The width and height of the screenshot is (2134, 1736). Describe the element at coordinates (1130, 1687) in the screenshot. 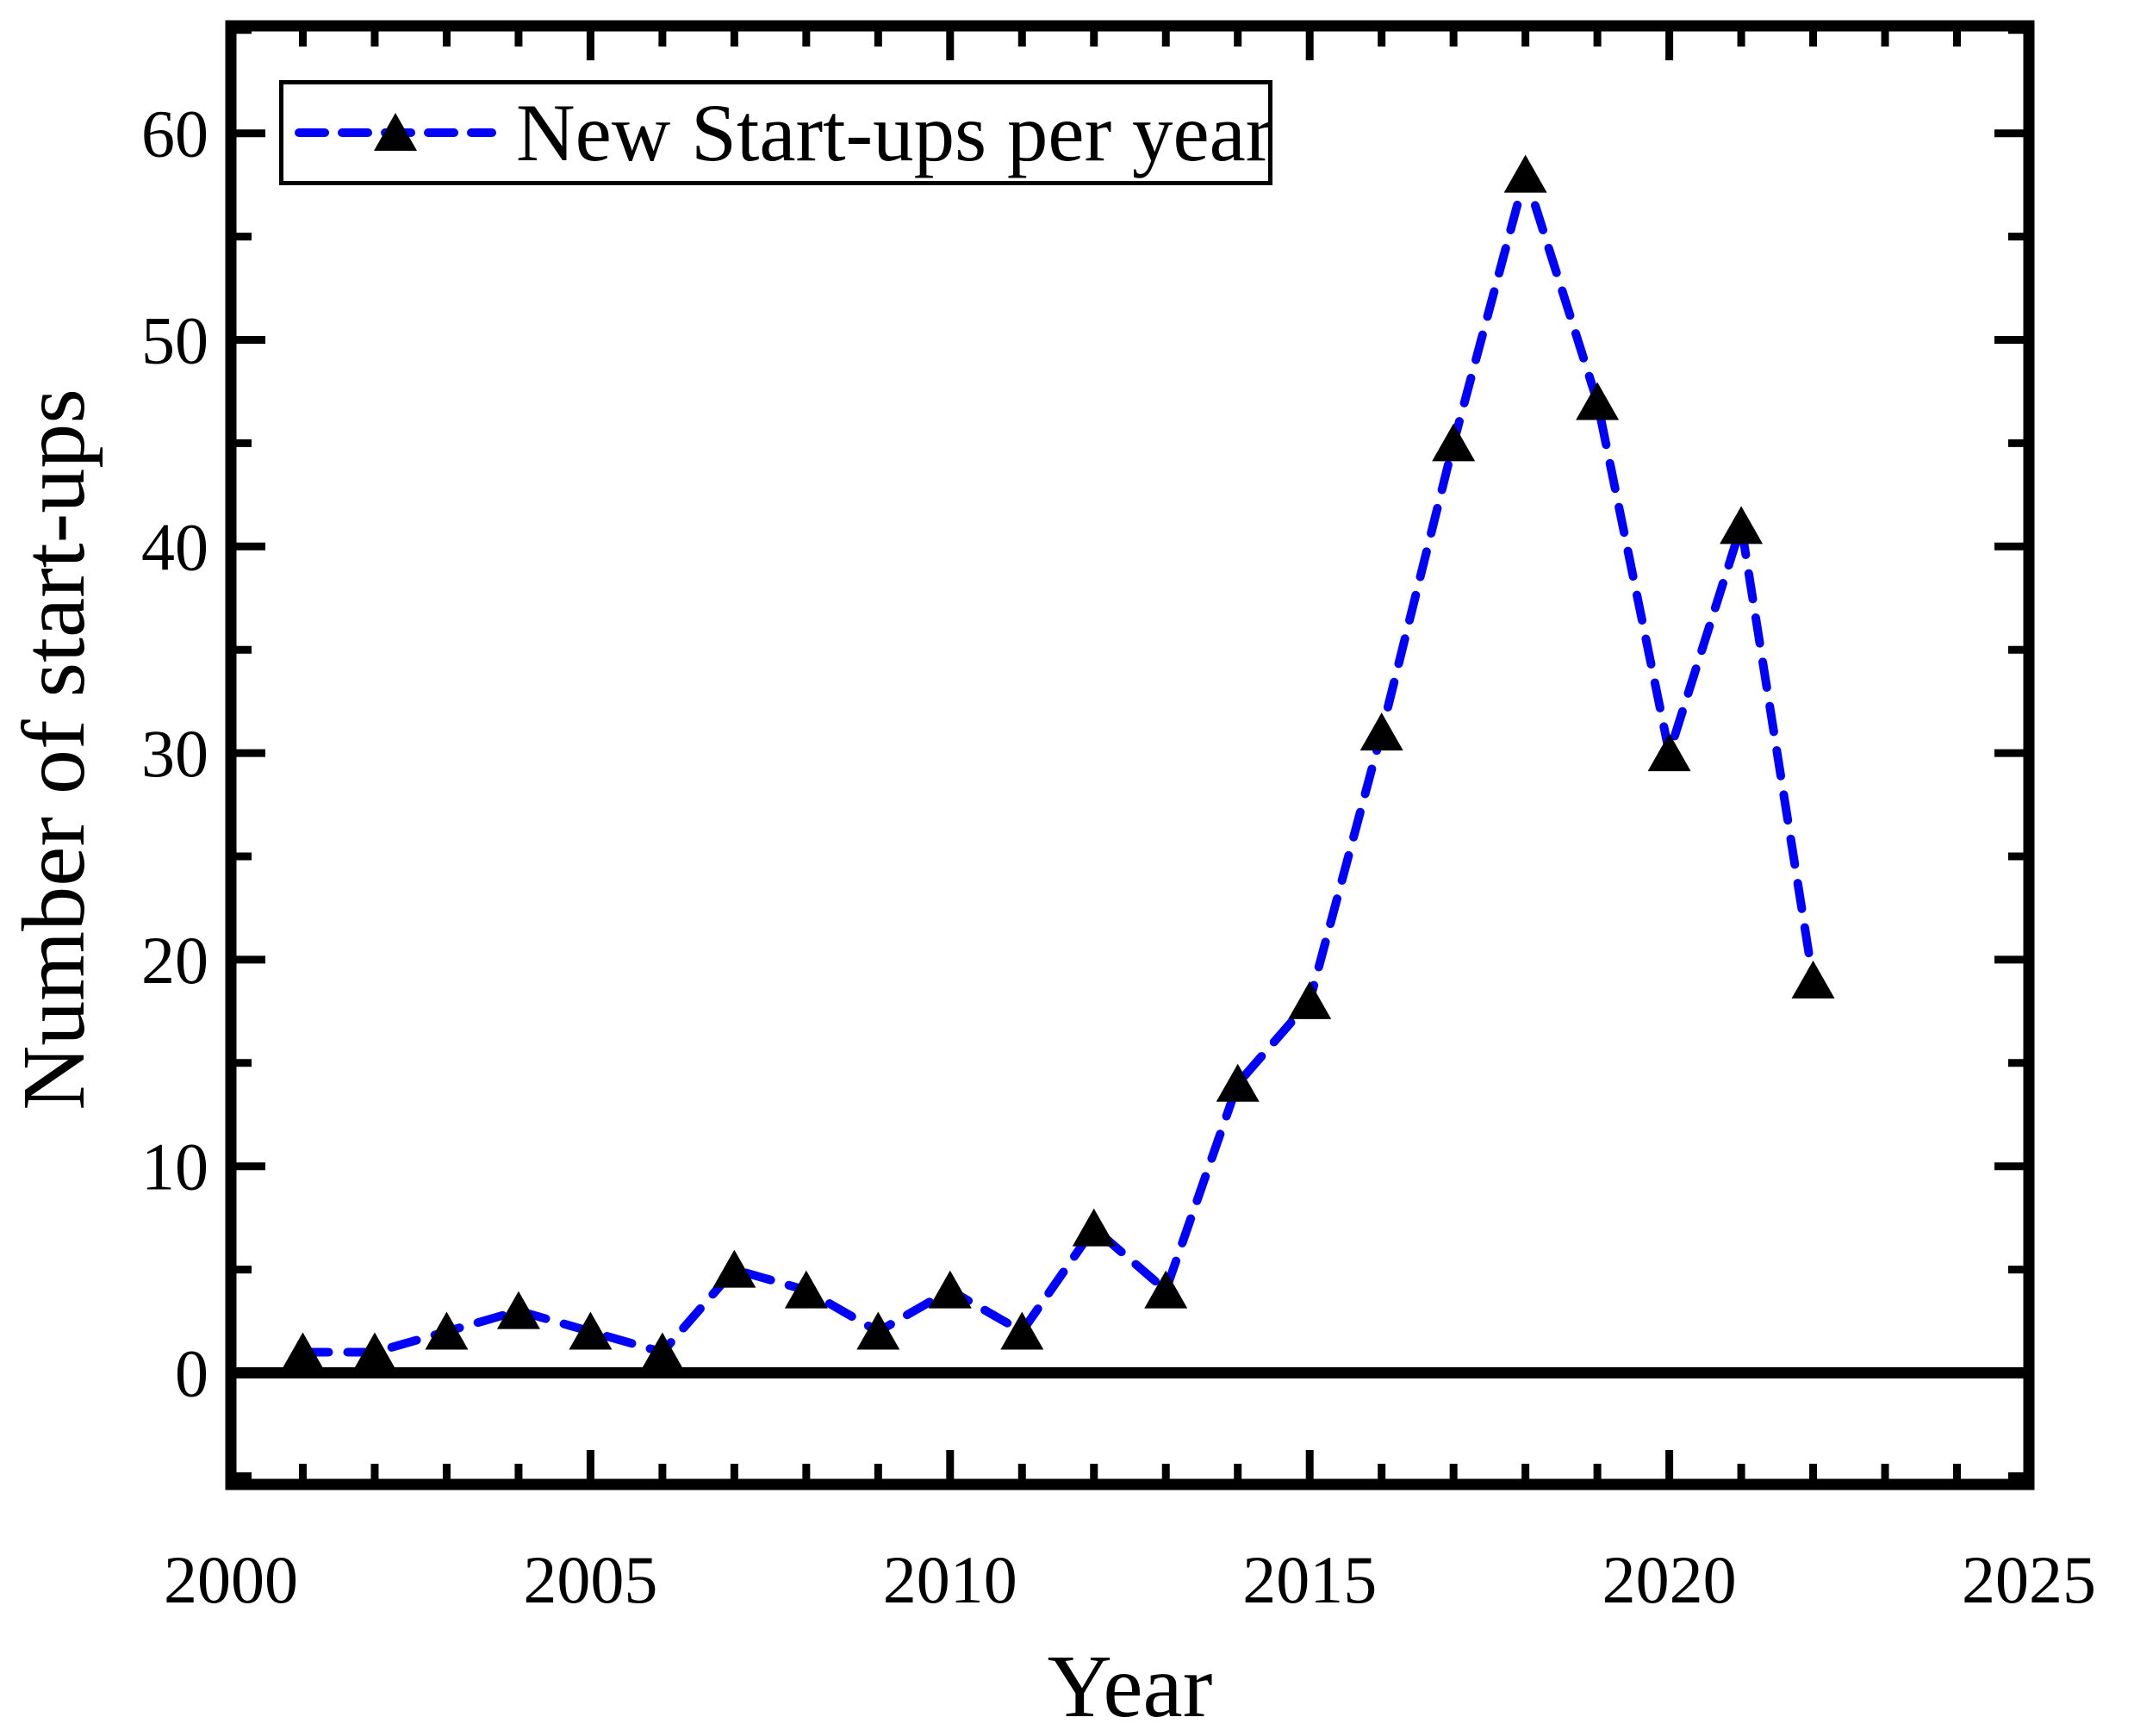

I see `x-axis-title: Year` at that location.